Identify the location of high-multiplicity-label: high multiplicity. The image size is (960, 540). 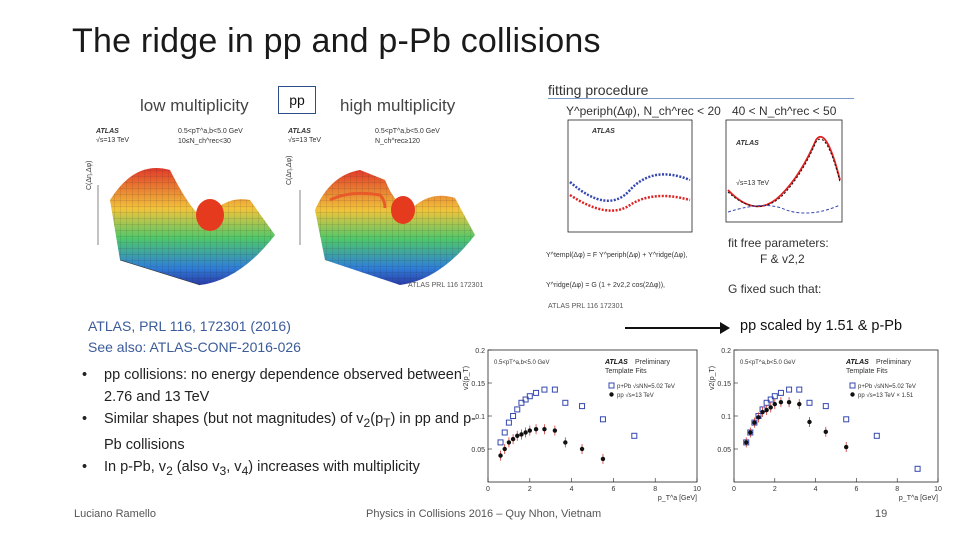
(398, 105).